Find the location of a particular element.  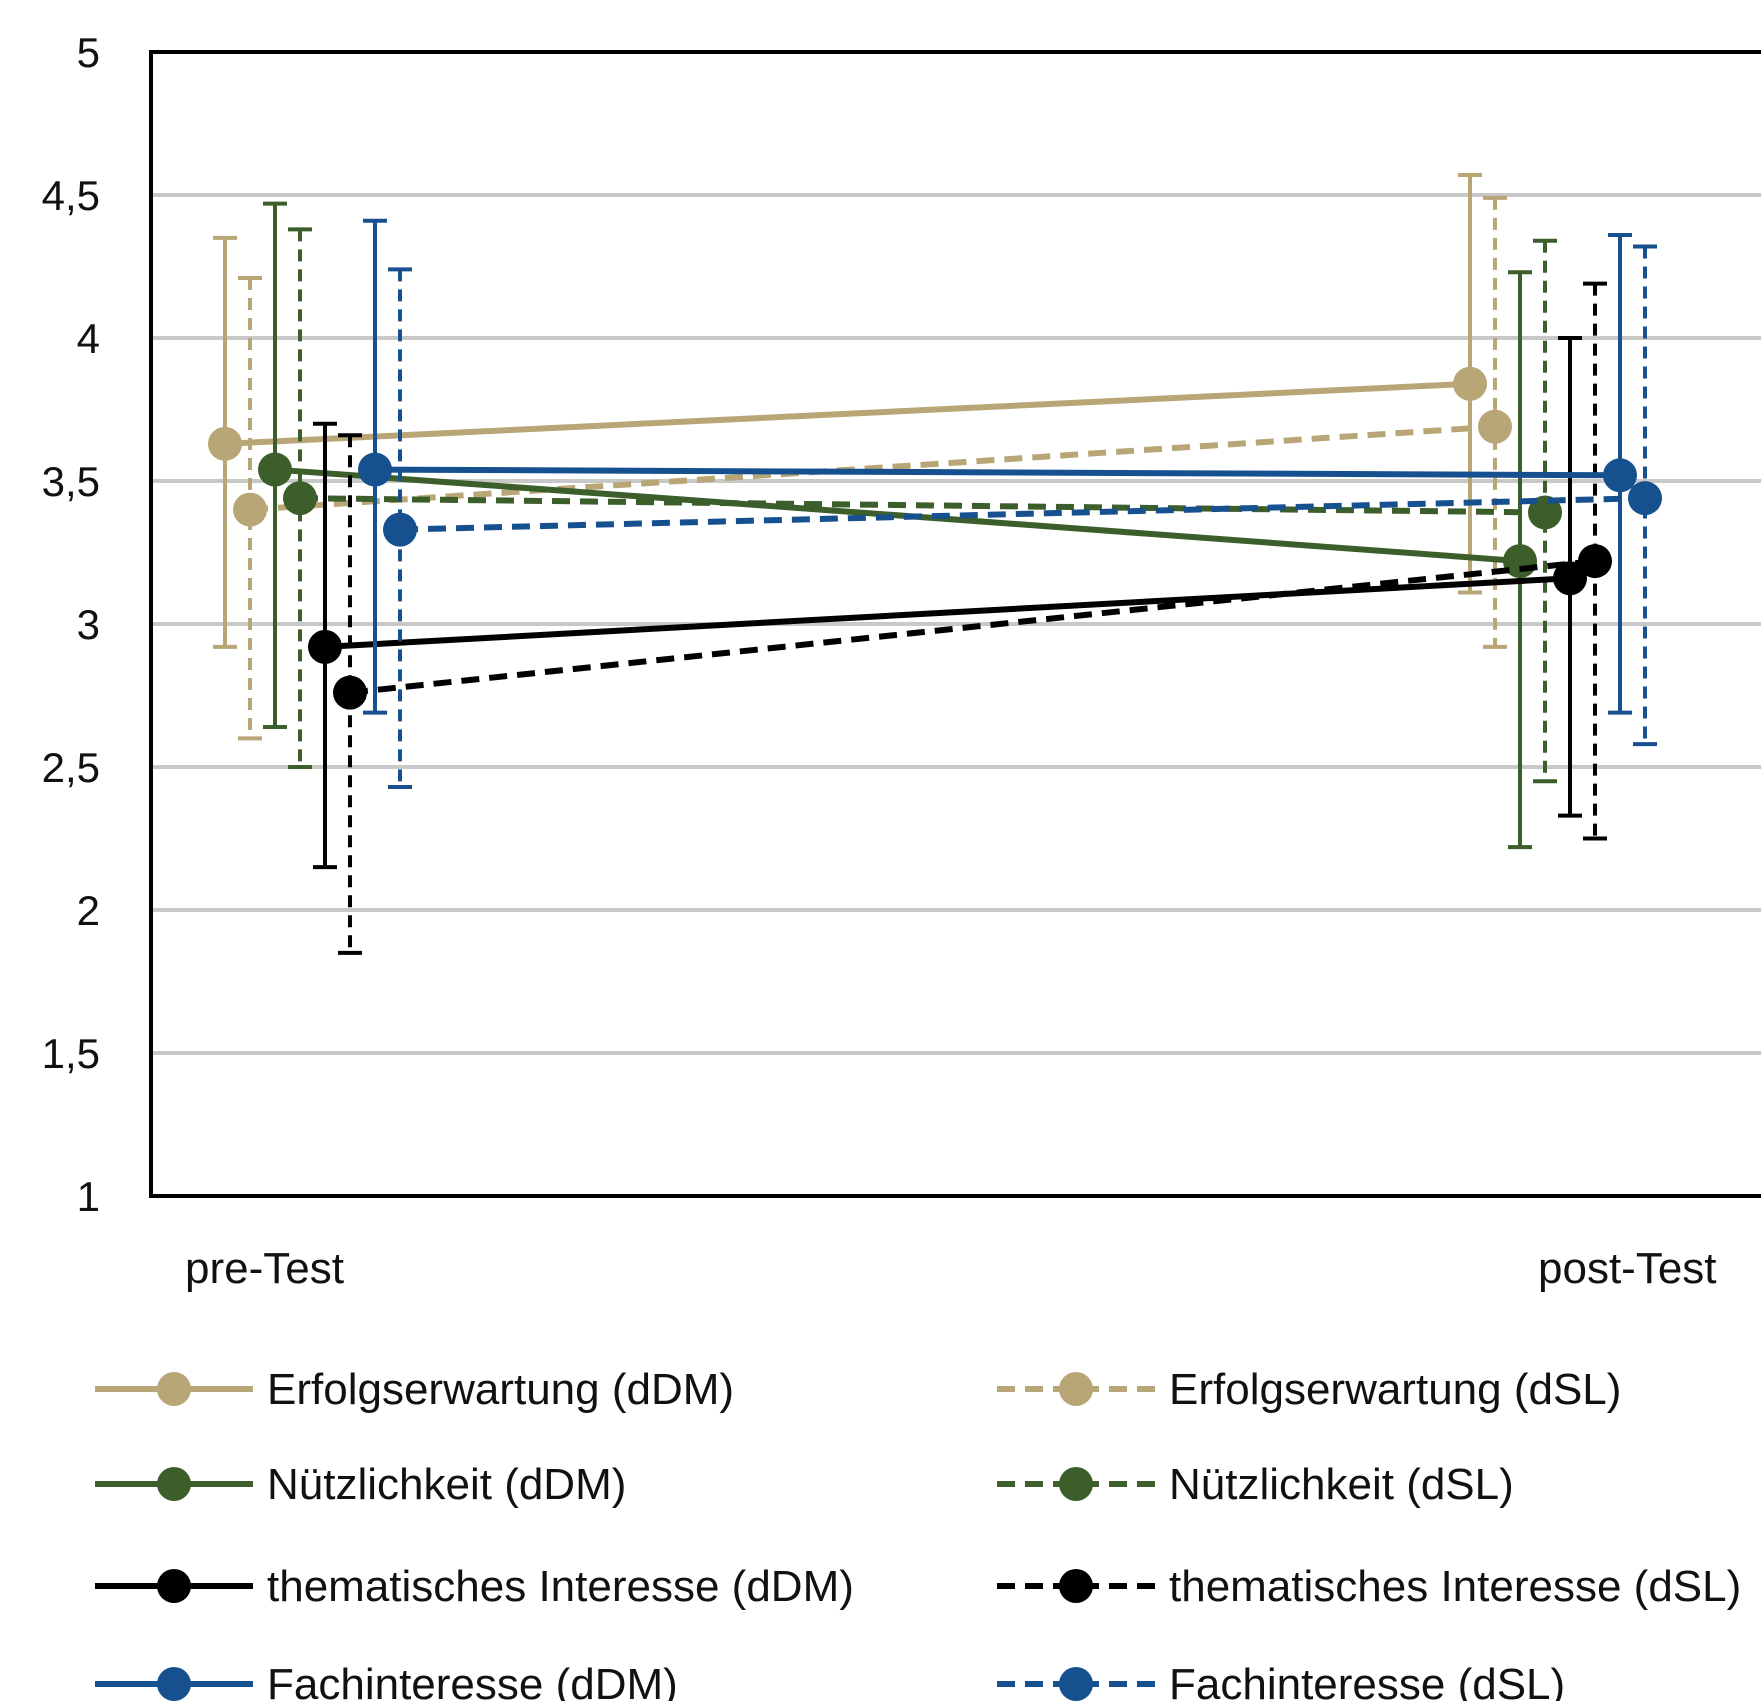

y-tick-label: 1,5 is located at coordinates (71, 1053).